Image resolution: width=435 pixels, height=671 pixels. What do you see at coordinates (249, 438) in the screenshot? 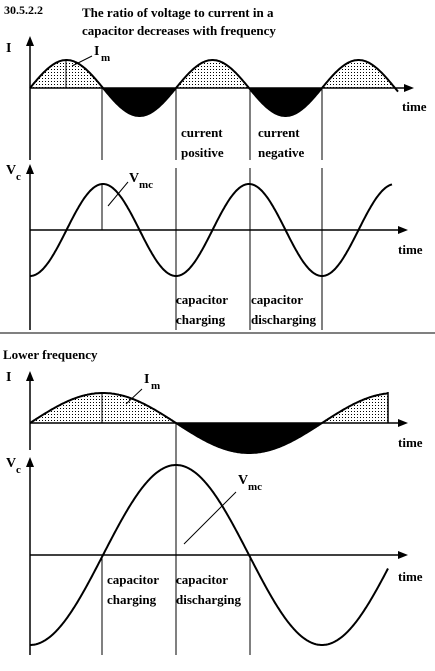
I see `lower-current-negative-area` at bounding box center [249, 438].